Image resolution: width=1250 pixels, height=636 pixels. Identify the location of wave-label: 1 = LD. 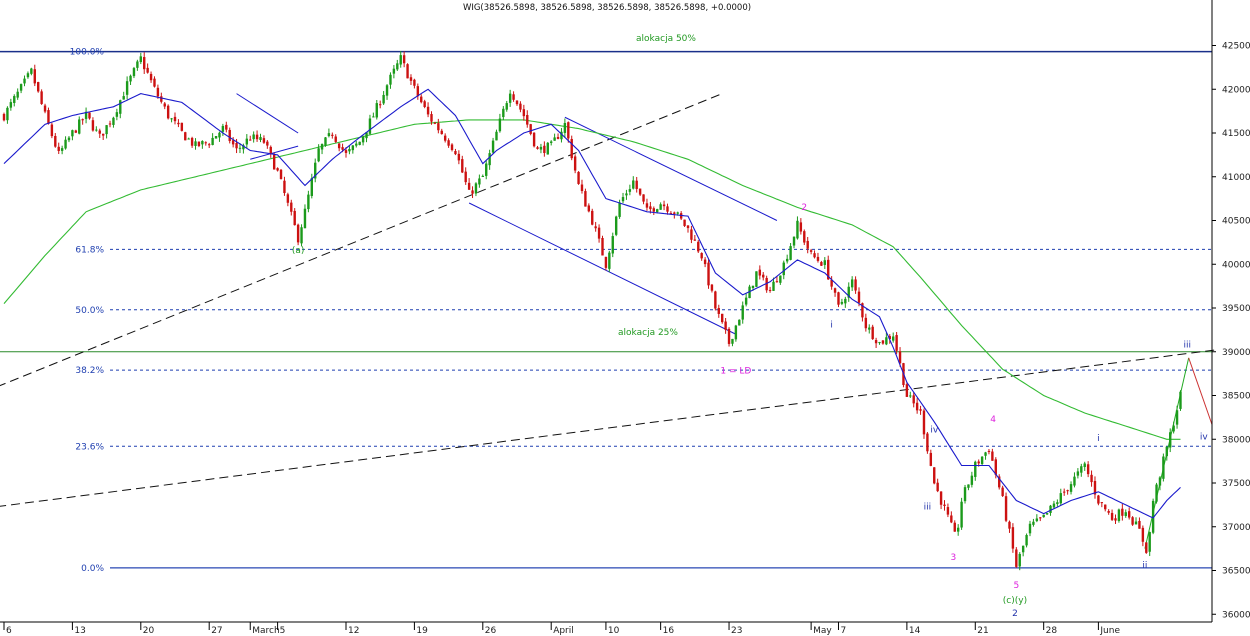
(735, 372).